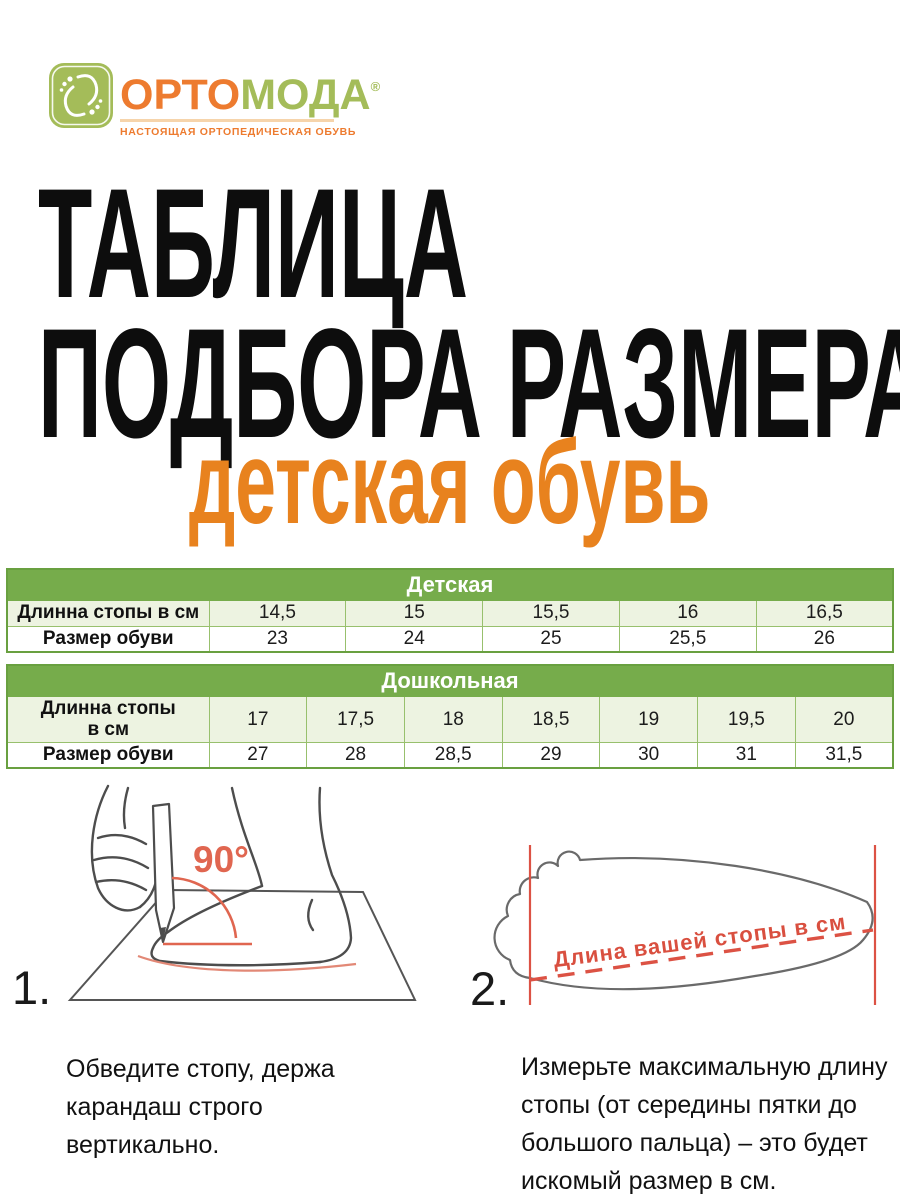 The image size is (900, 1200). I want to click on table-cell: 25, so click(551, 639).